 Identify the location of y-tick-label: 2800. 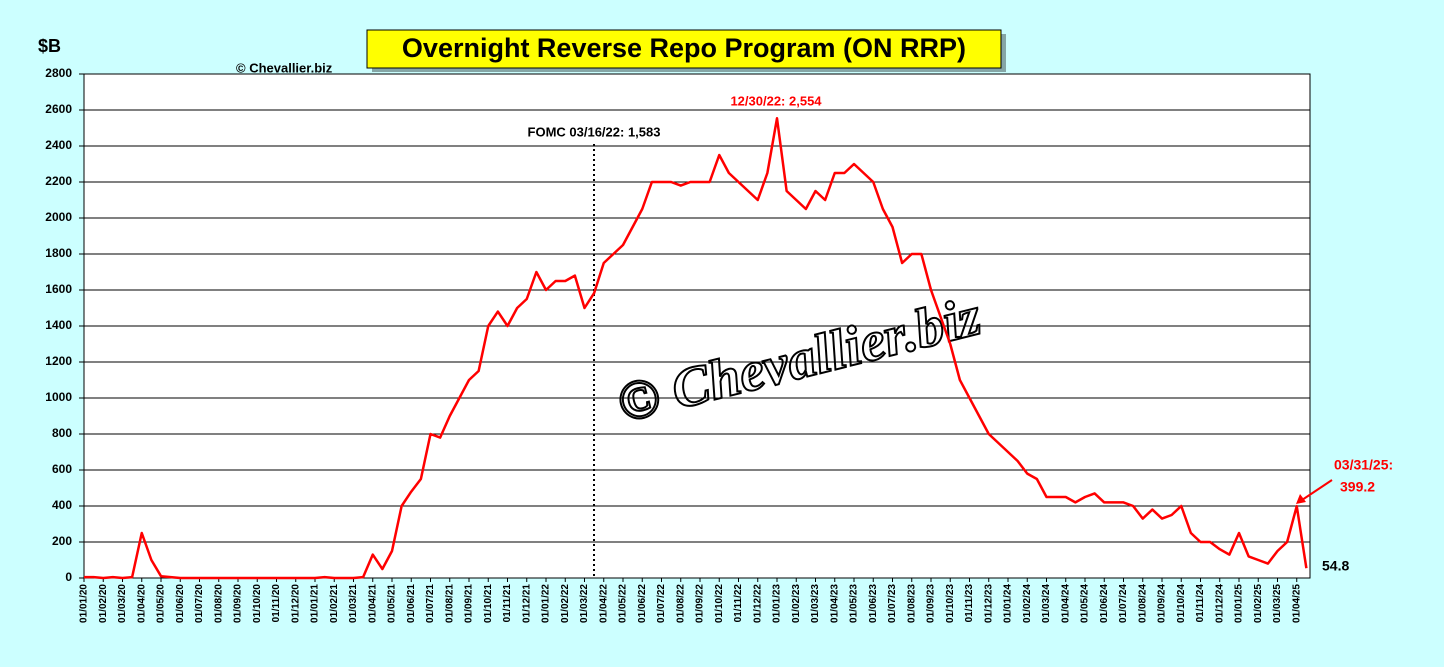
(58, 73).